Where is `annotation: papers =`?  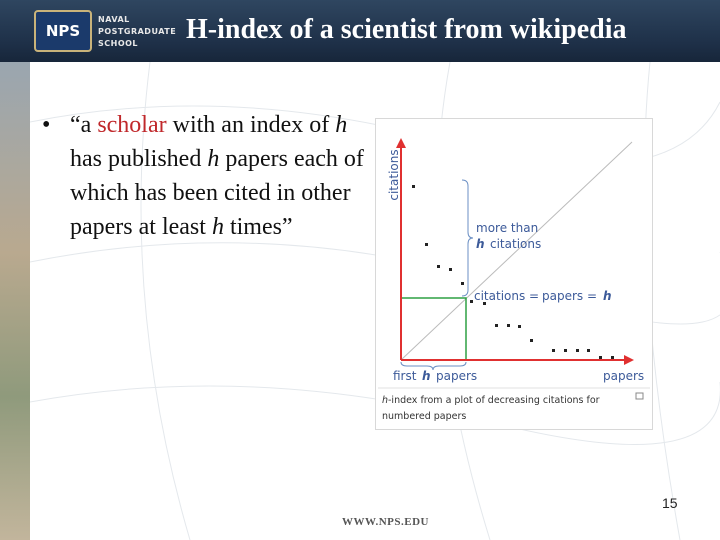 annotation: papers = is located at coordinates (569, 296).